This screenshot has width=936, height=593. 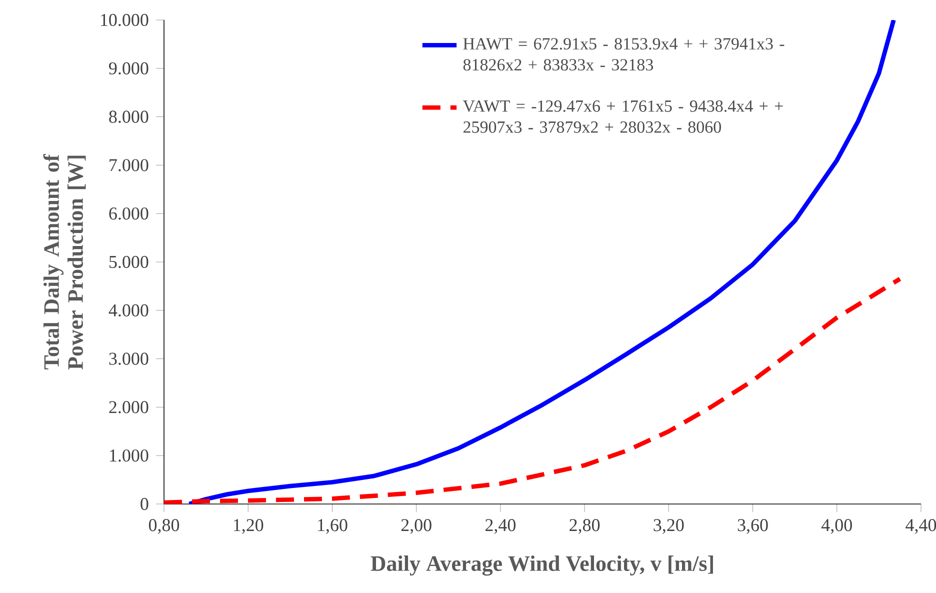 I want to click on y-tick-label: 8.000, so click(x=128, y=116).